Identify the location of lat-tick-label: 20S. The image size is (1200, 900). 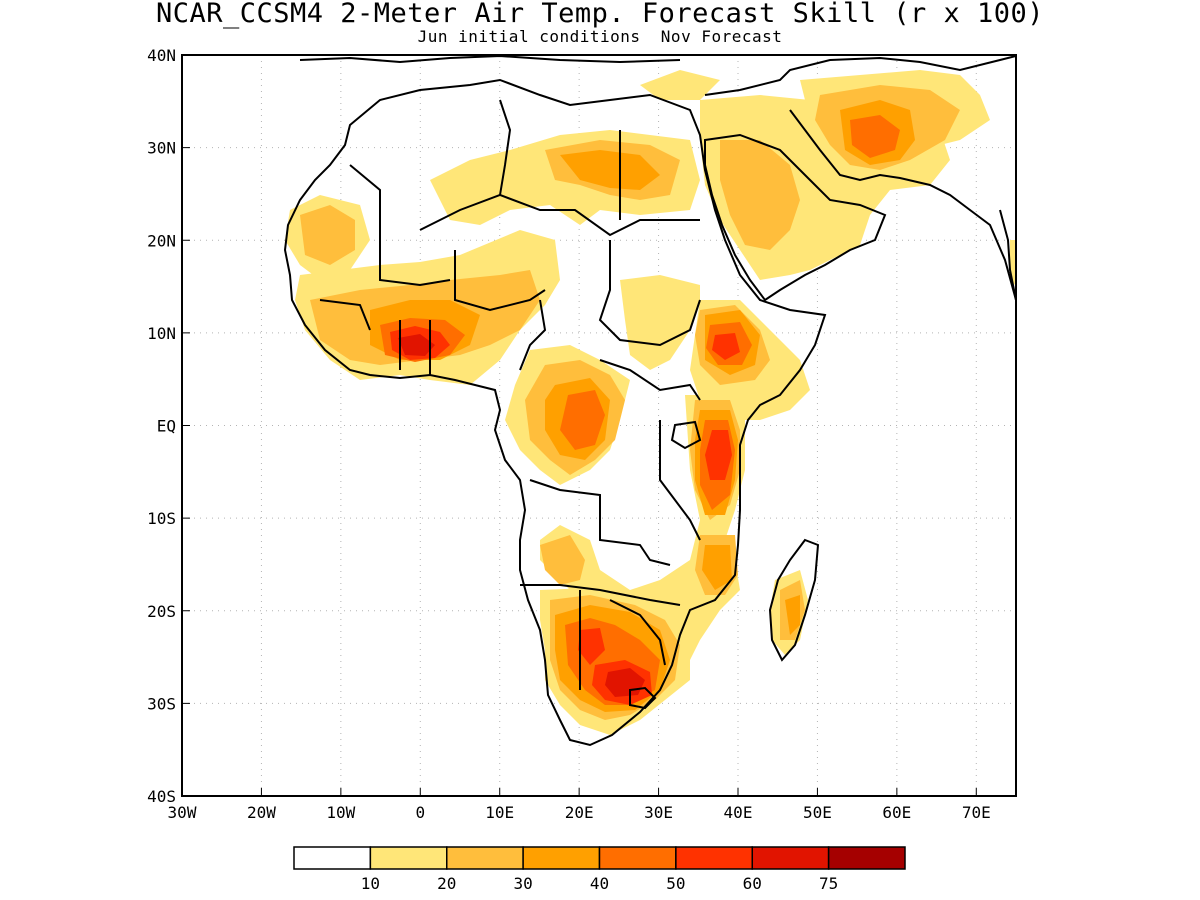
(161, 611).